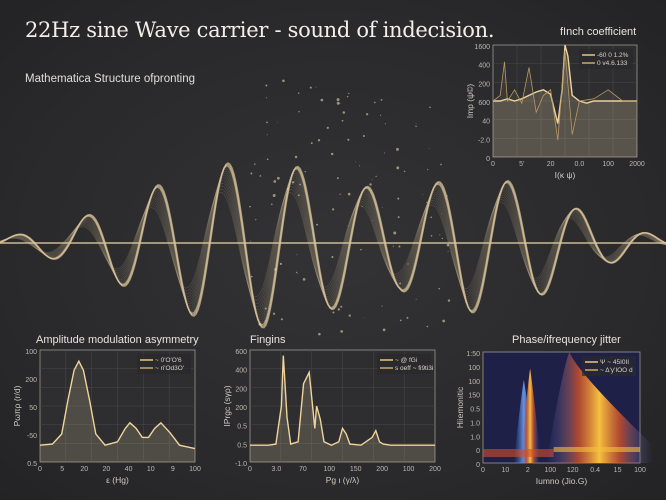  Describe the element at coordinates (474, 368) in the screenshot. I see `y-tick-label: 100` at that location.